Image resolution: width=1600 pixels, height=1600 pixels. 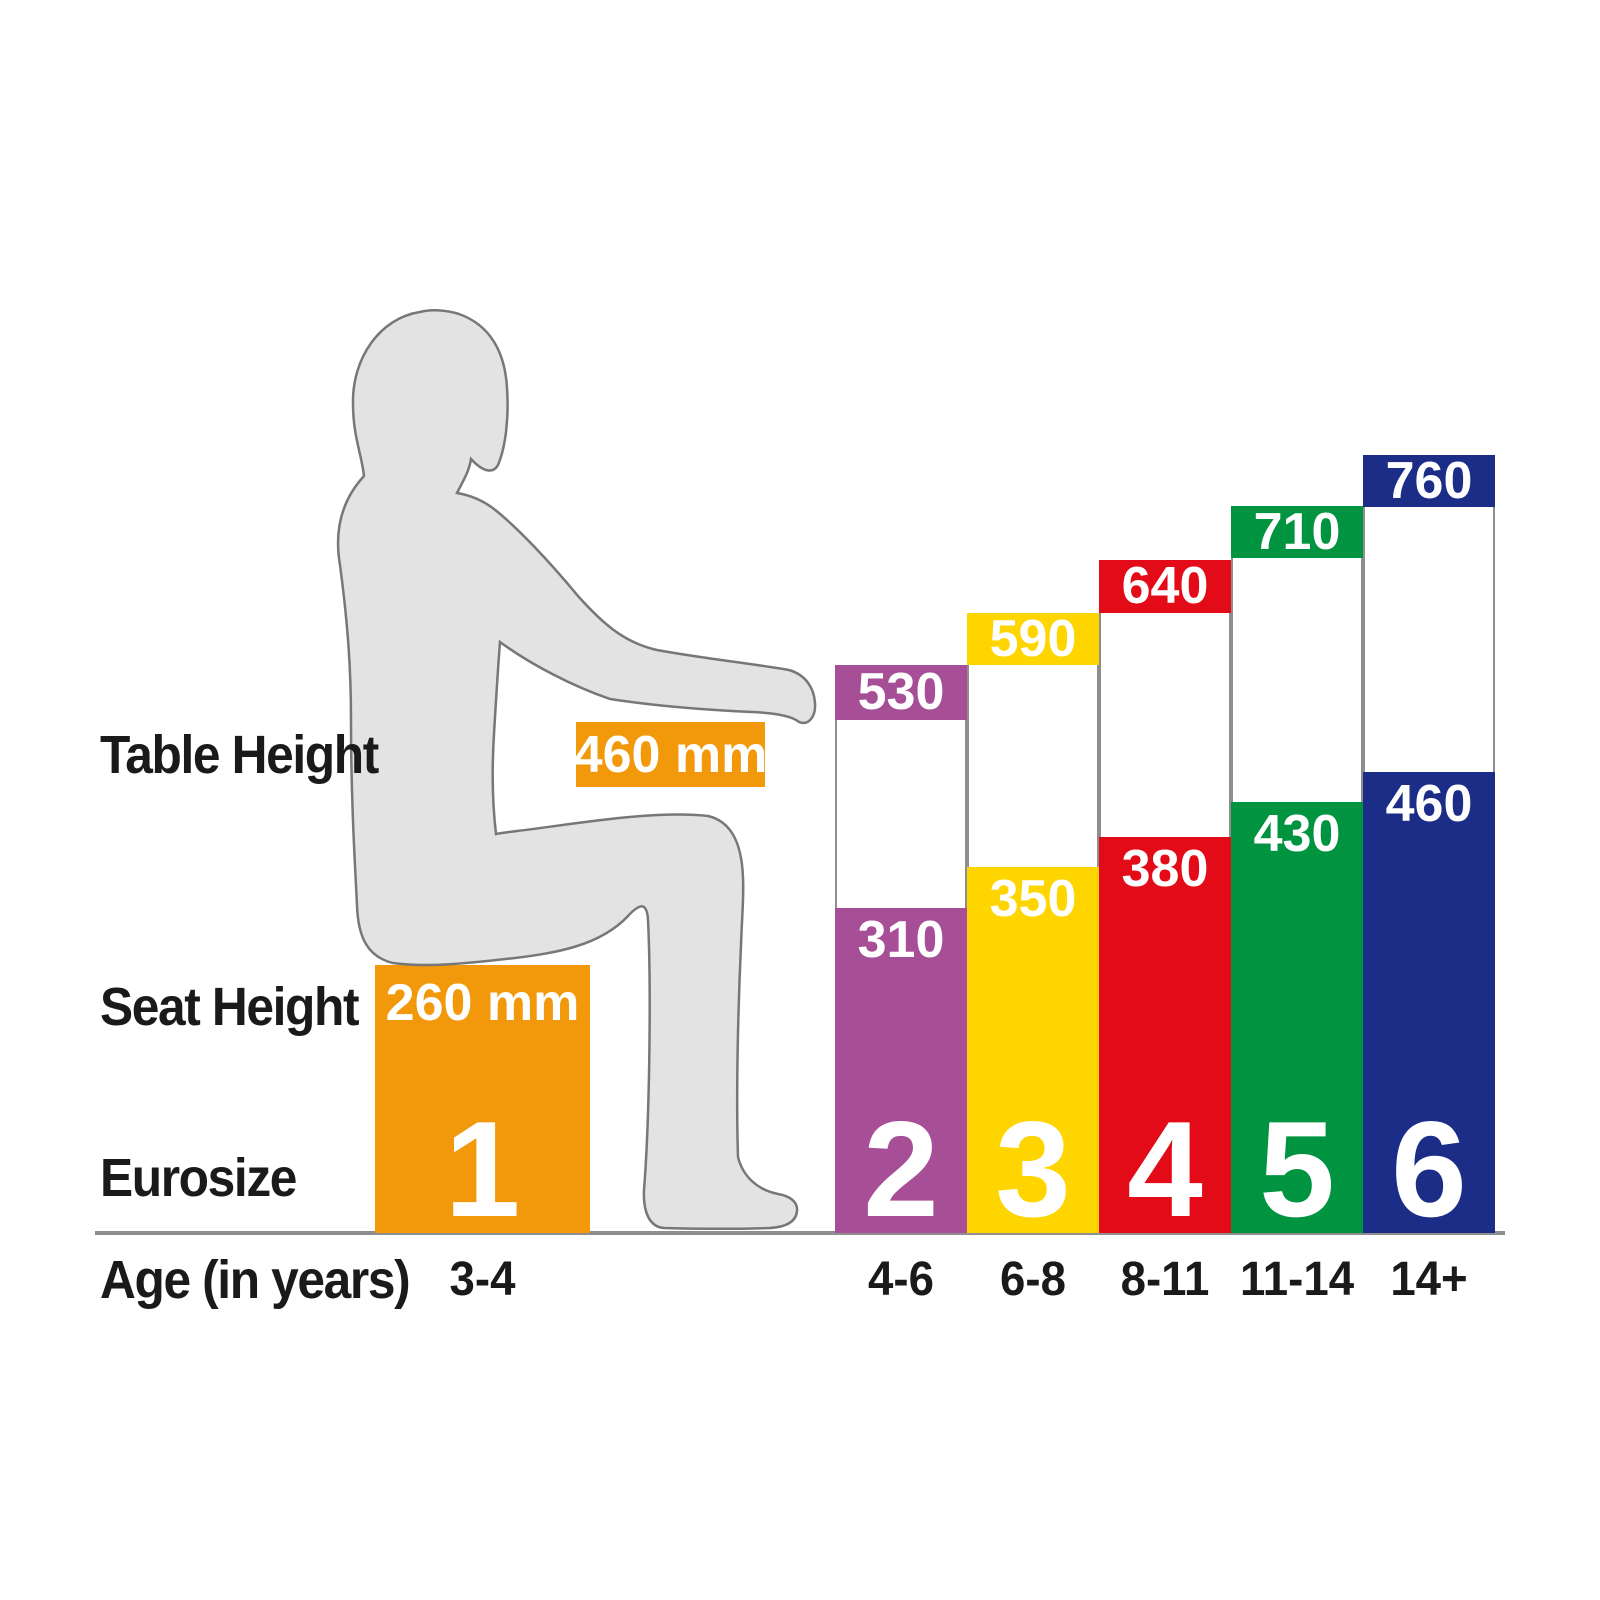 I want to click on size1-table-height-box: 460 mm, so click(x=670, y=754).